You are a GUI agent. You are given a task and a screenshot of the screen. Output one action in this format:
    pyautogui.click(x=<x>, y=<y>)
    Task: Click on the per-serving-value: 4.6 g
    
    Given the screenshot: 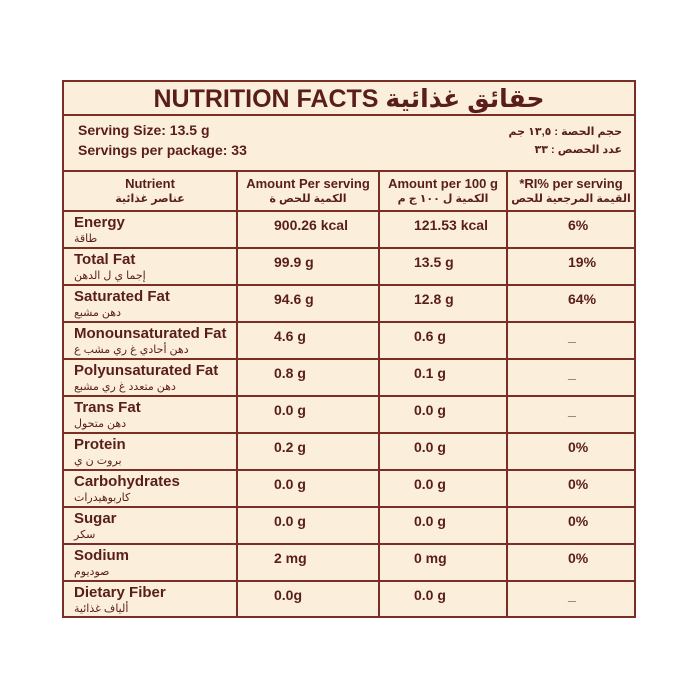 What is the action you would take?
    pyautogui.click(x=290, y=336)
    